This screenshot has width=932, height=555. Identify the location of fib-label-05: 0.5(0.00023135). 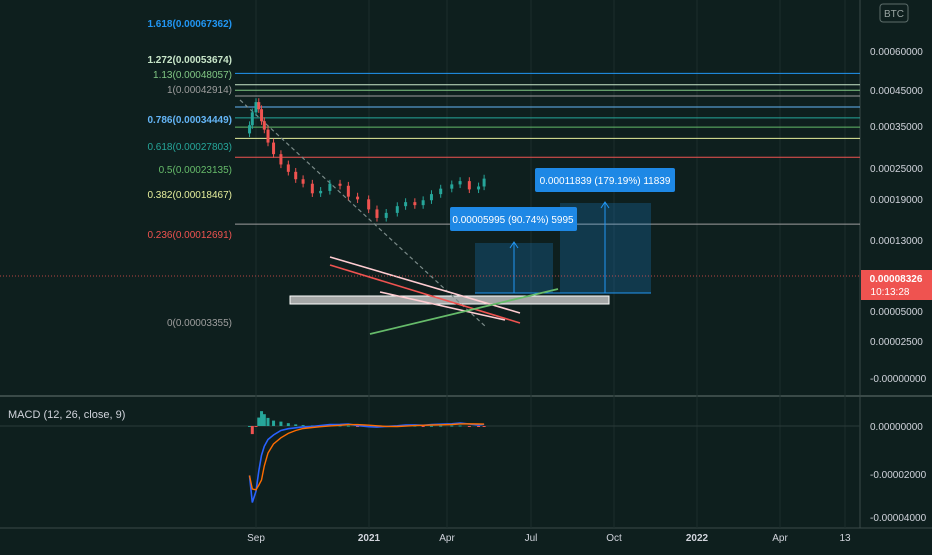
(195, 170).